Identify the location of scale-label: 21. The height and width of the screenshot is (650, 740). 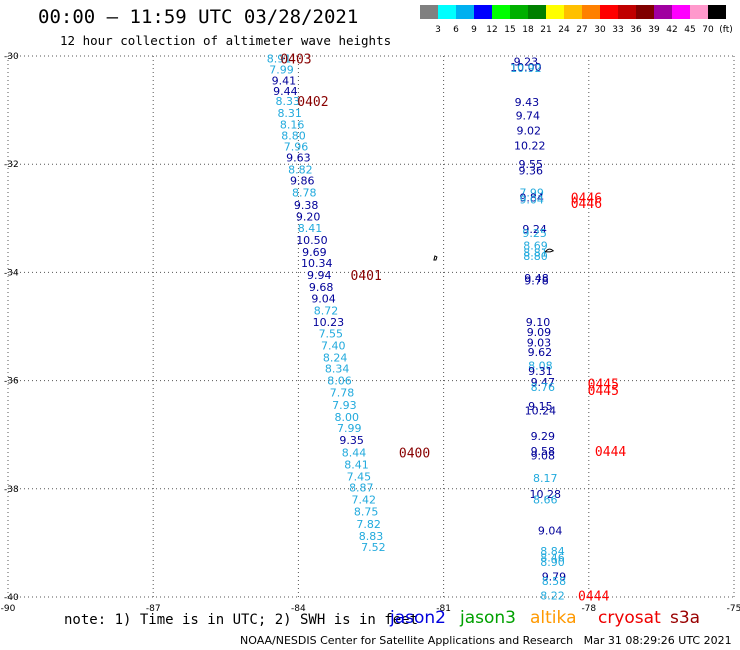
(546, 30).